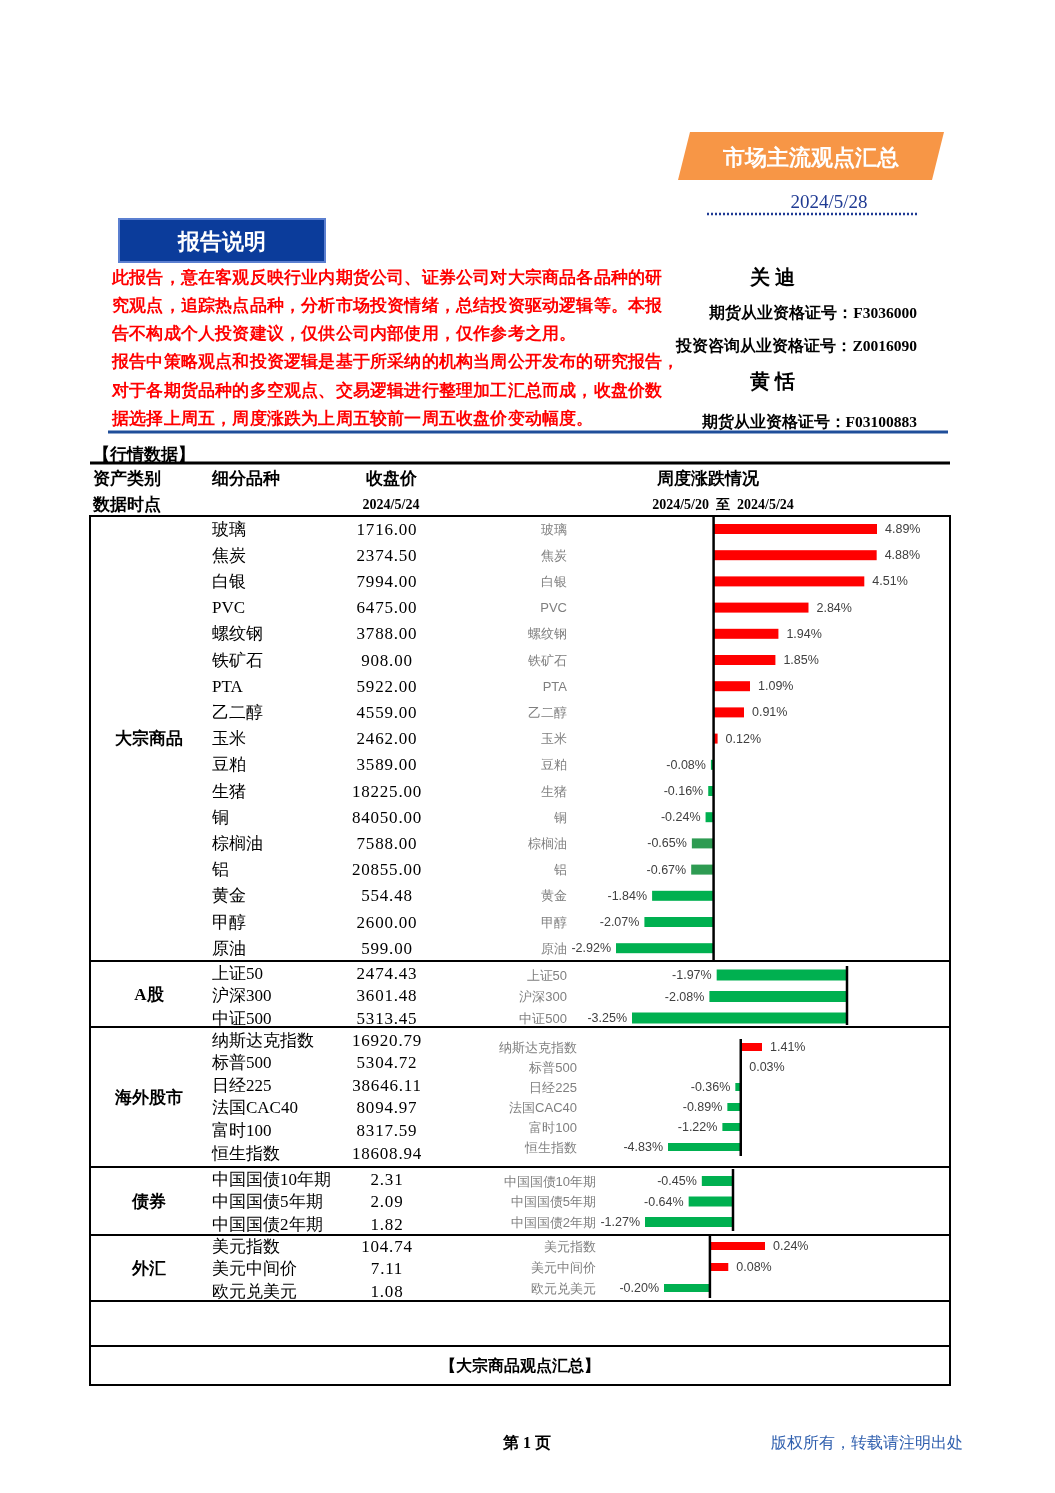 The image size is (1055, 1493). I want to click on category-label: 玉米, so click(554, 739).